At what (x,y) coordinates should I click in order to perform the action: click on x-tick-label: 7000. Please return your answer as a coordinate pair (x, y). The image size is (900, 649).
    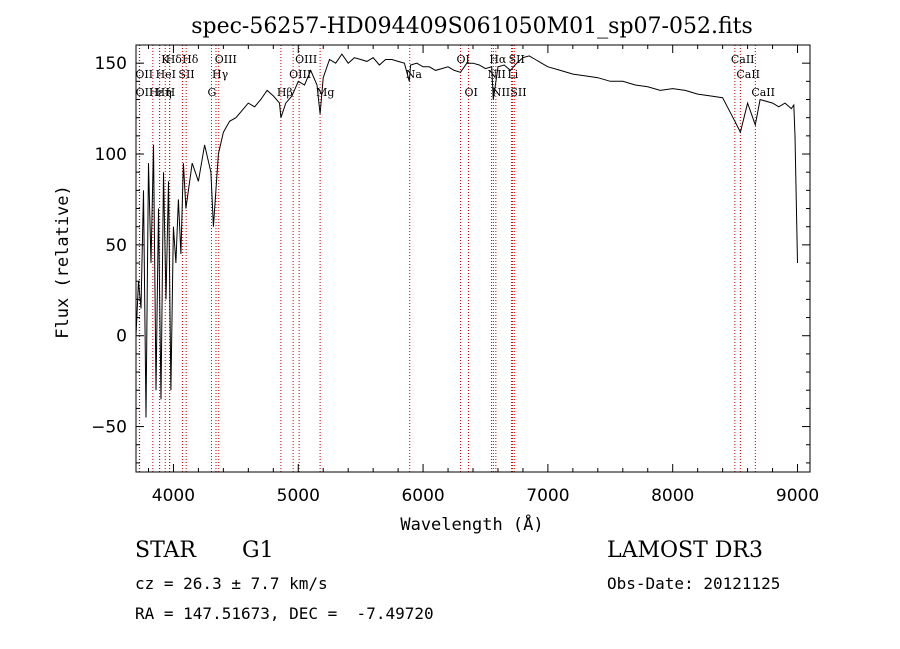
    Looking at the image, I should click on (547, 496).